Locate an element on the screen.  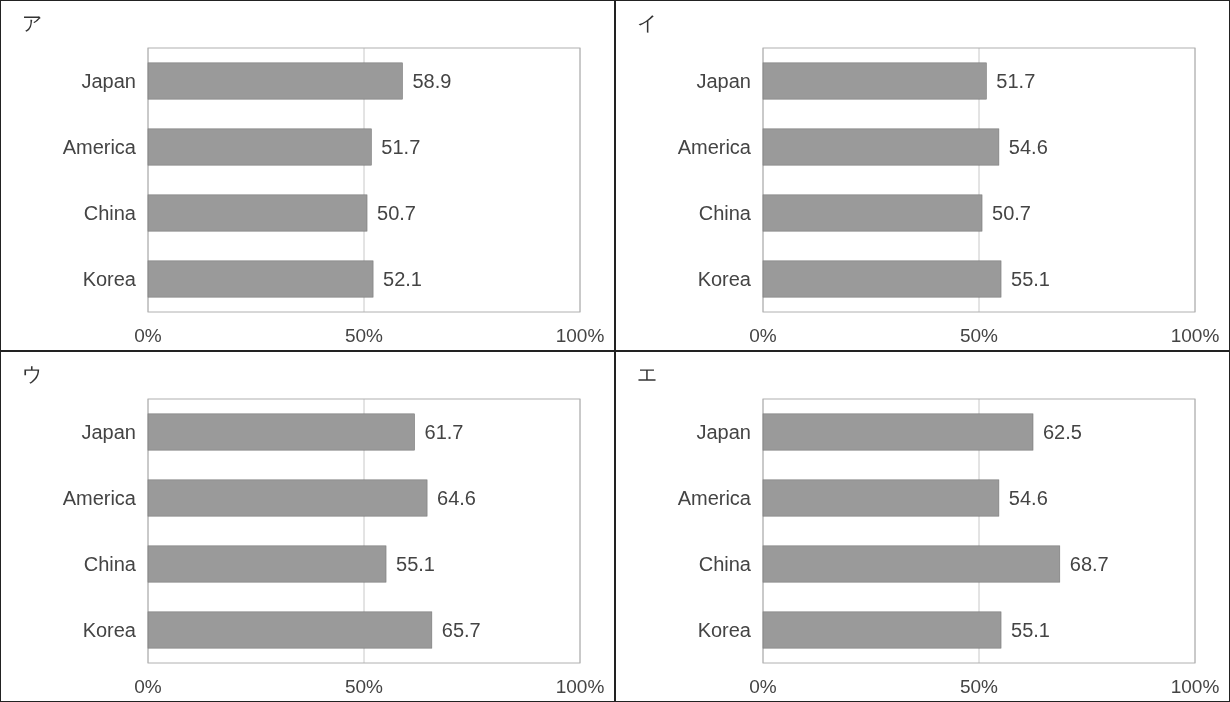
data-label: 62.5 is located at coordinates (1062, 432).